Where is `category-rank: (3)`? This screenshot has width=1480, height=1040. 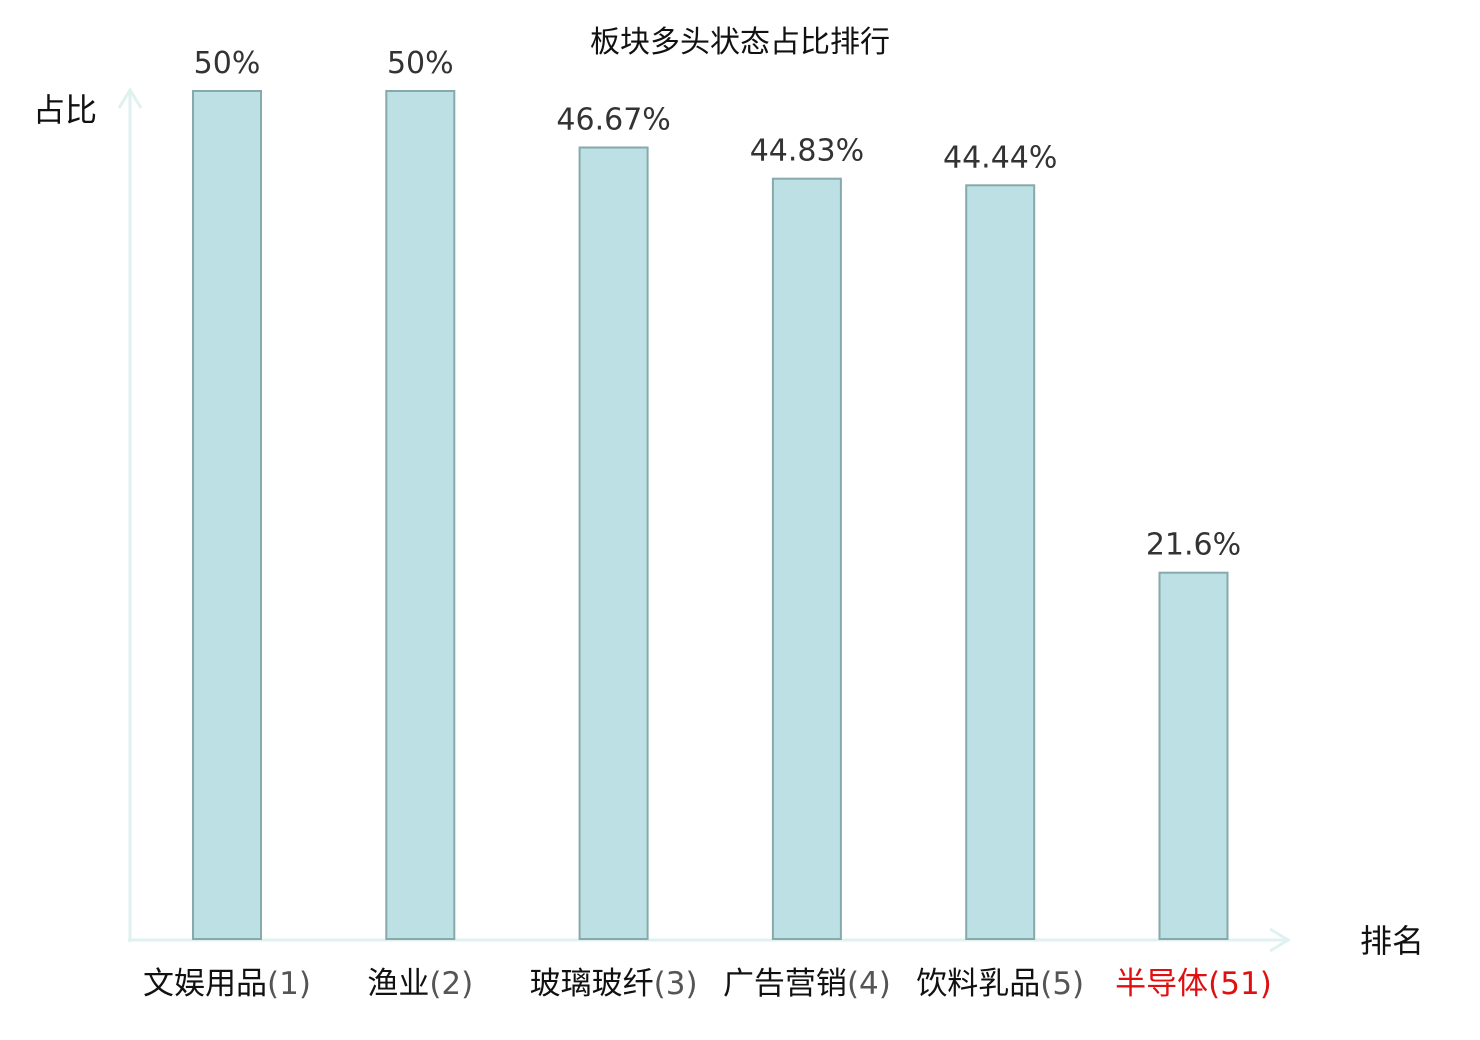
category-rank: (3) is located at coordinates (676, 984).